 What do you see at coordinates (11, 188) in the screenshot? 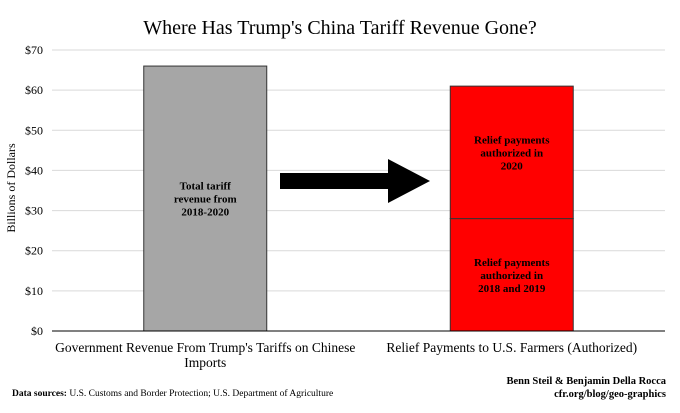
I see `y-axis-label: Billions of Dollars` at bounding box center [11, 188].